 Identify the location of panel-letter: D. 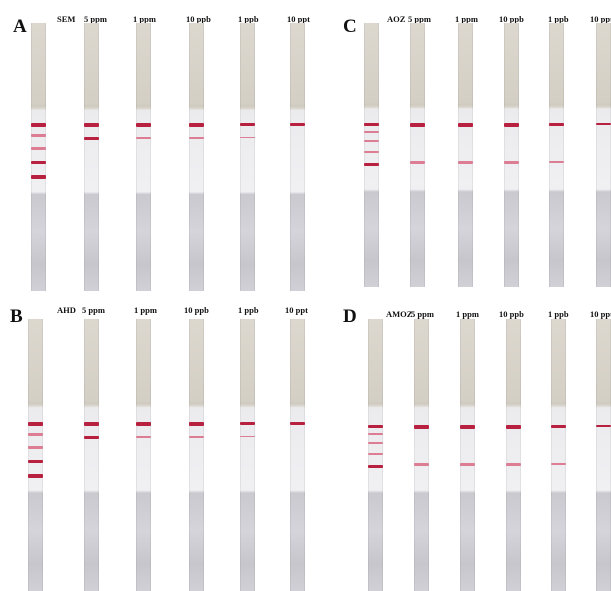
(350, 316).